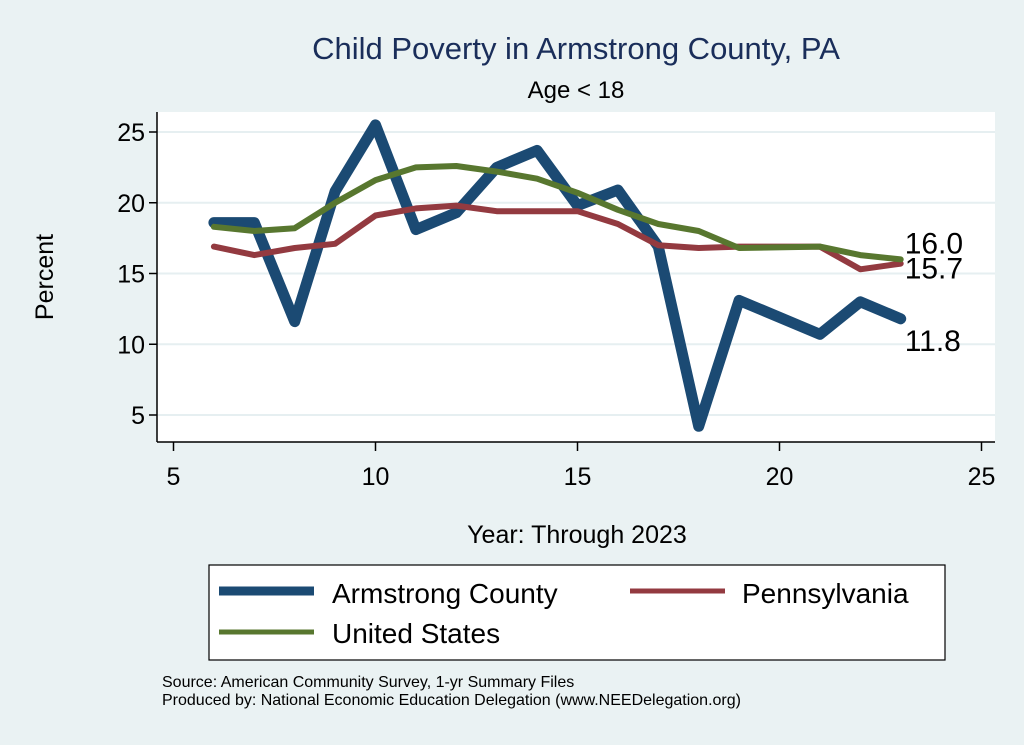 This screenshot has height=745, width=1024. What do you see at coordinates (933, 341) in the screenshot?
I see `end-label-armstrong-county: 11.8` at bounding box center [933, 341].